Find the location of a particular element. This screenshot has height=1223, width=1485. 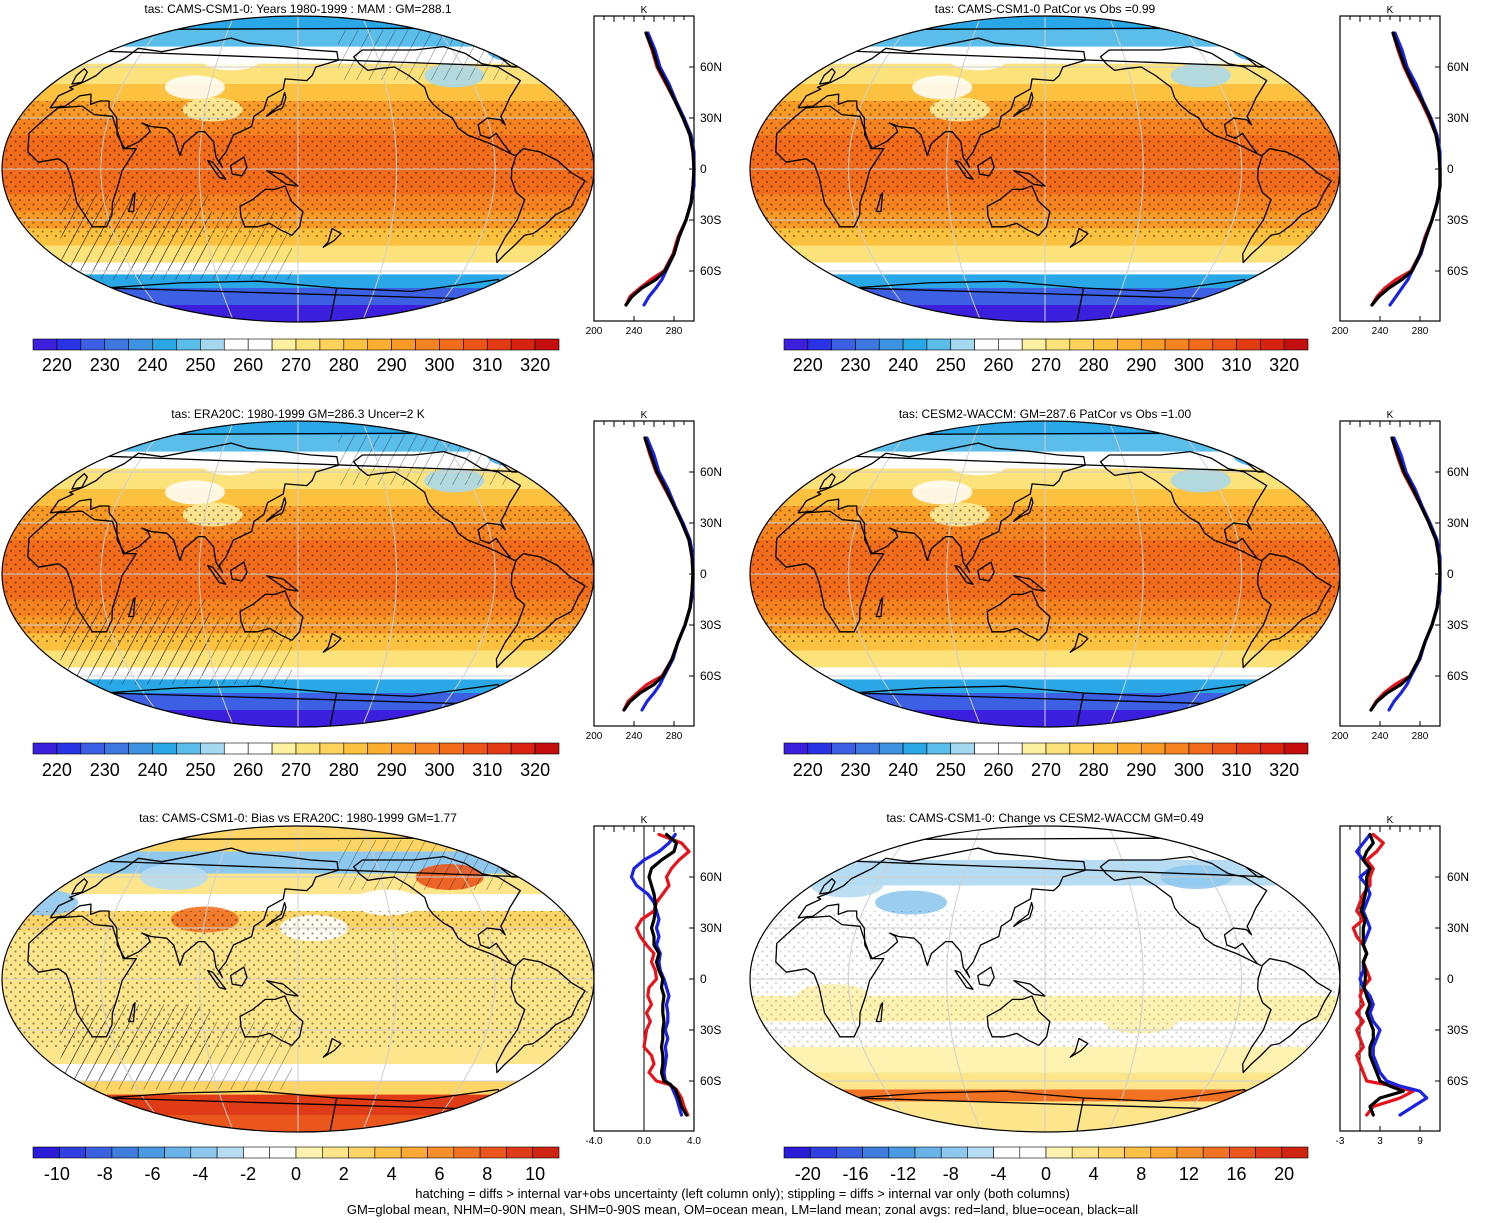

coastline-newguinea is located at coordinates (282, 988).